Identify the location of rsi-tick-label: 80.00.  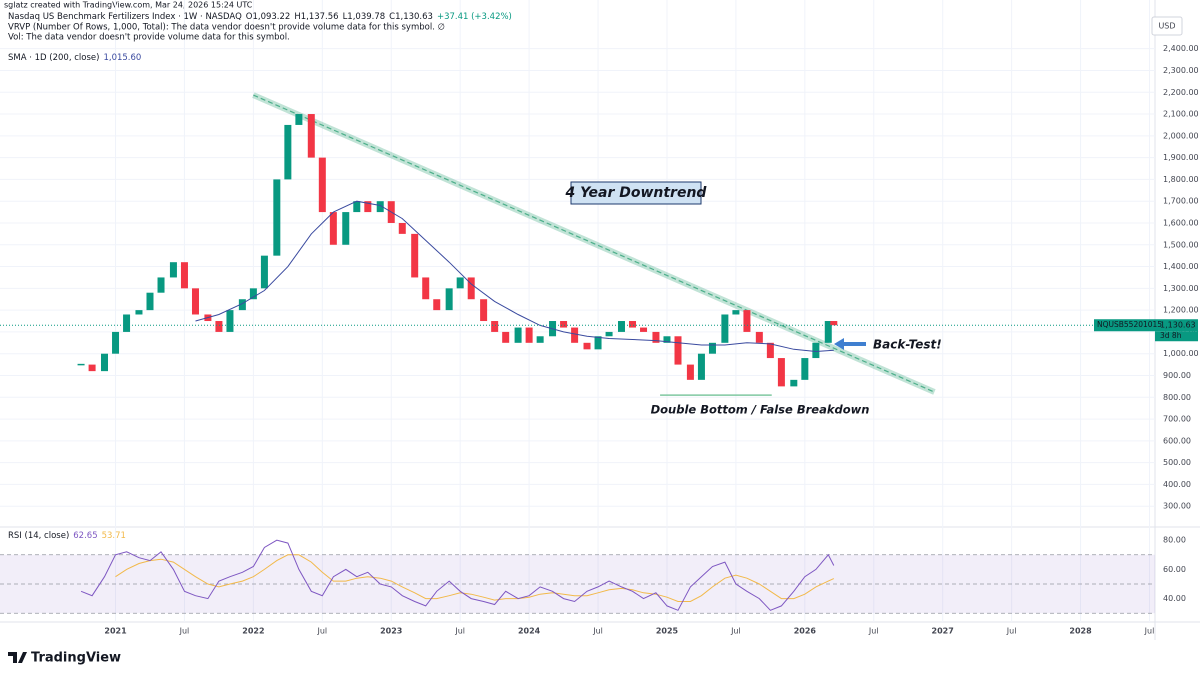
(1174, 540).